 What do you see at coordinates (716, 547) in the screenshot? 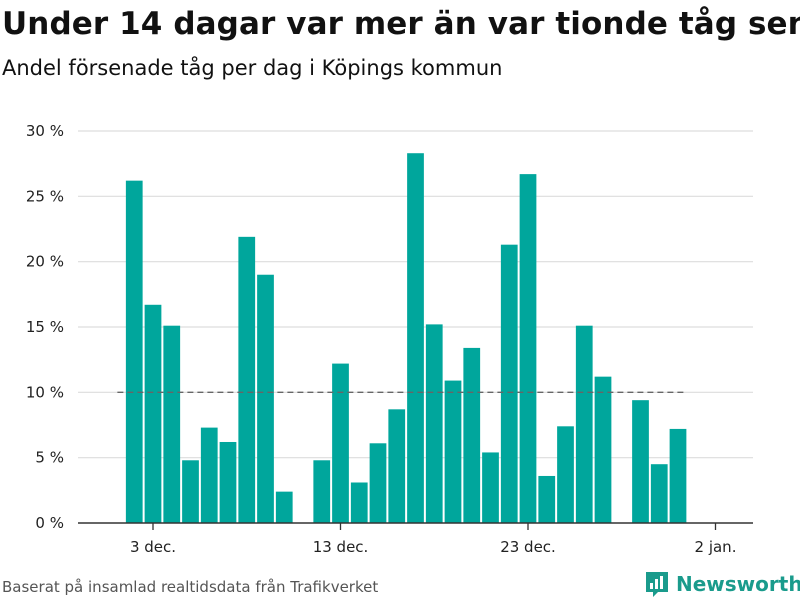
I see `x-tick-label: 2 jan.` at bounding box center [716, 547].